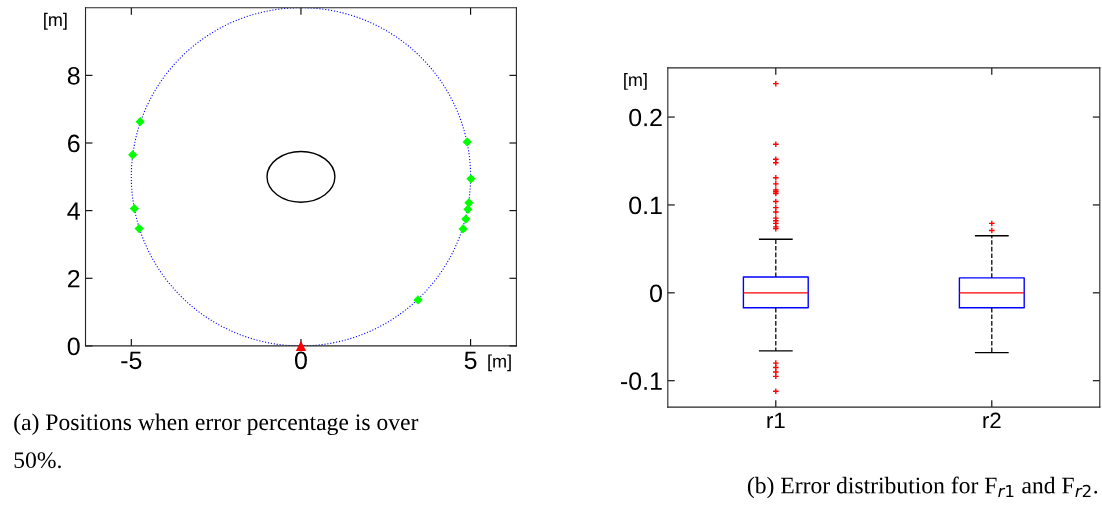 This screenshot has width=1102, height=514. Describe the element at coordinates (645, 205) in the screenshot. I see `y-tick-label: 0.1` at that location.